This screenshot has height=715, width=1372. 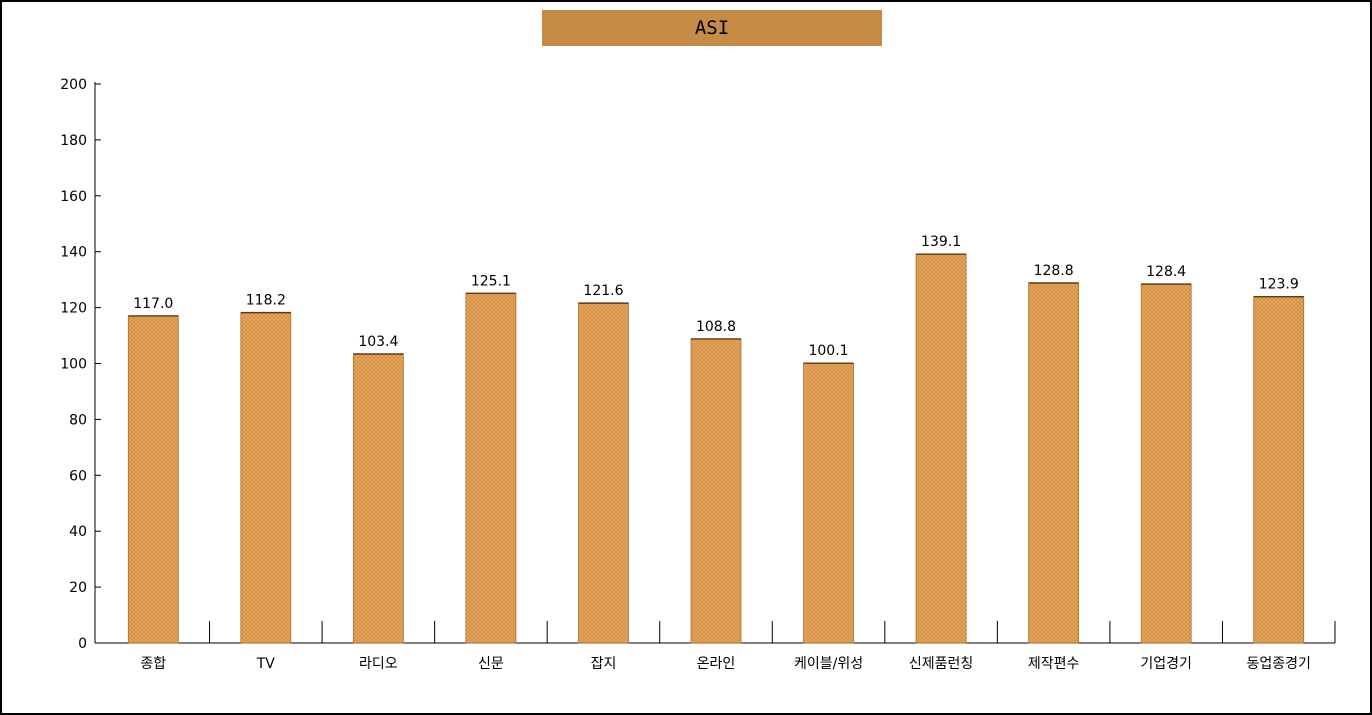 I want to click on y-tick-label: 200, so click(x=73, y=85).